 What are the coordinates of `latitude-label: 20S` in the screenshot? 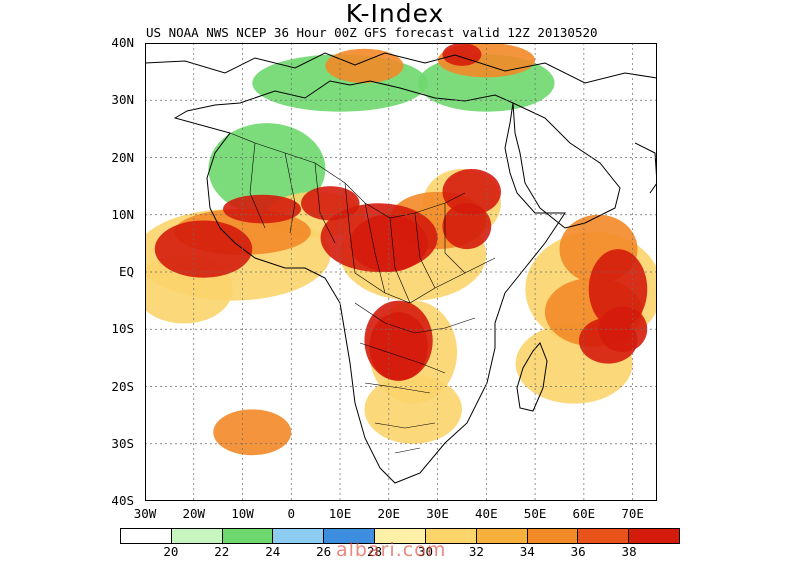 It's located at (122, 386).